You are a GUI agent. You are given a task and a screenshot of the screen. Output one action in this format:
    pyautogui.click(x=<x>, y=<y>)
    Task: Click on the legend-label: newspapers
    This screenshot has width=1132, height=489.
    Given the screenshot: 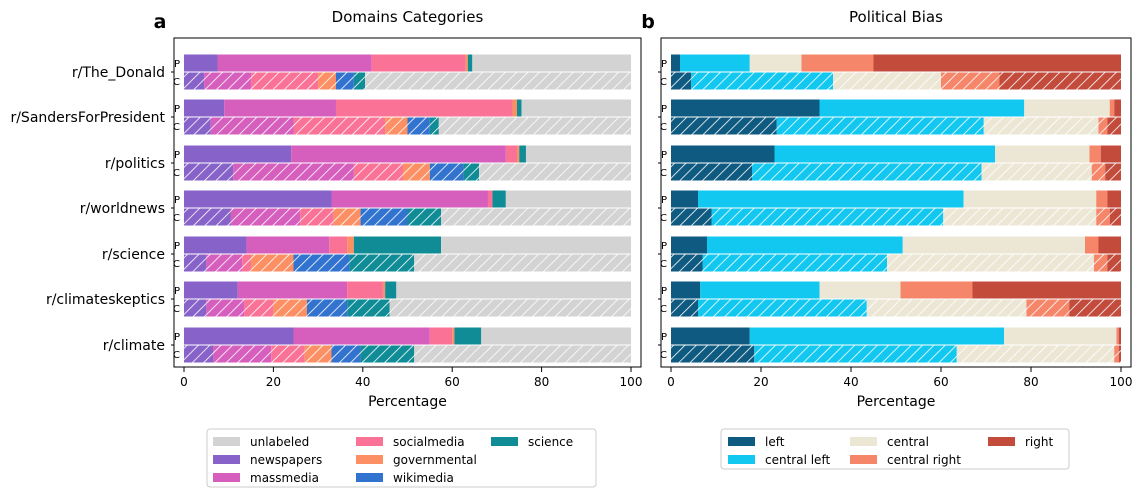 What is the action you would take?
    pyautogui.click(x=286, y=460)
    